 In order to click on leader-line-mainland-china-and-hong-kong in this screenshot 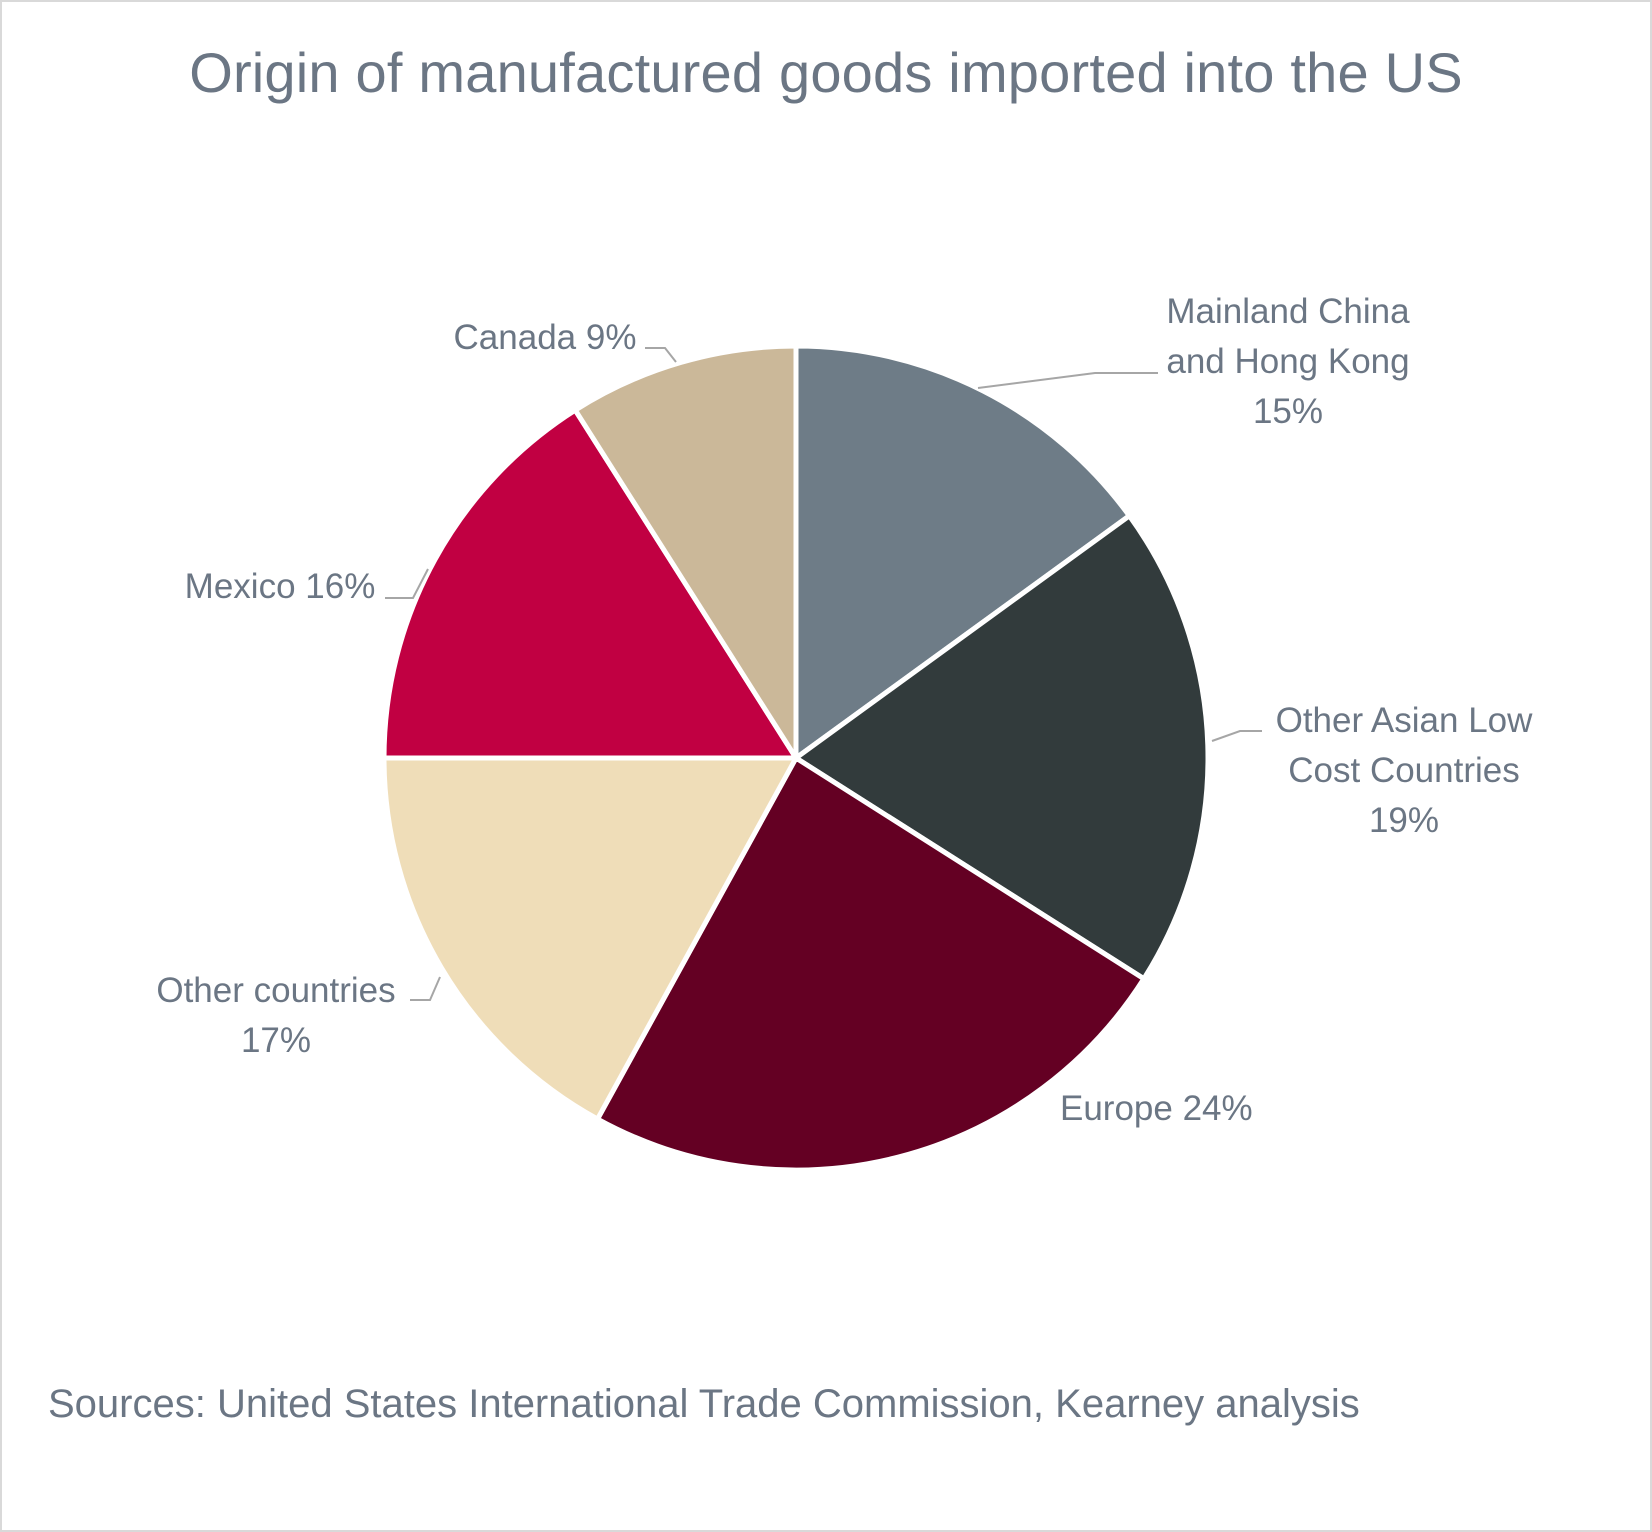, I will do `click(1067, 380)`.